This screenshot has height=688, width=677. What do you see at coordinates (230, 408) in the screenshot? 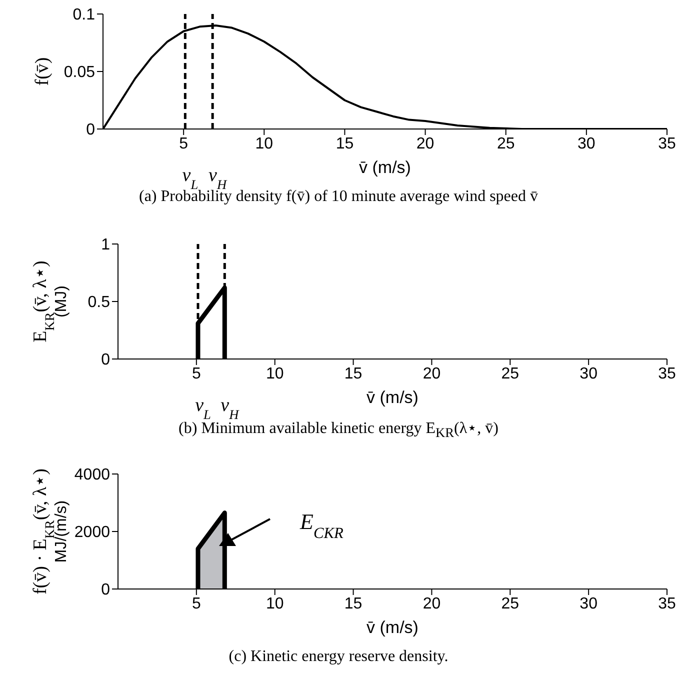
I see `ref-line-label: v$_{H}$` at bounding box center [230, 408].